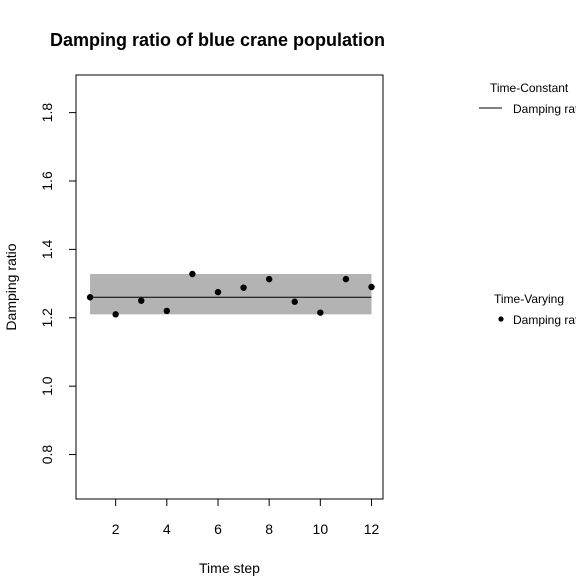 Image resolution: width=576 pixels, height=576 pixels. I want to click on legend-title-time-constant: Time-Constant, so click(529, 88).